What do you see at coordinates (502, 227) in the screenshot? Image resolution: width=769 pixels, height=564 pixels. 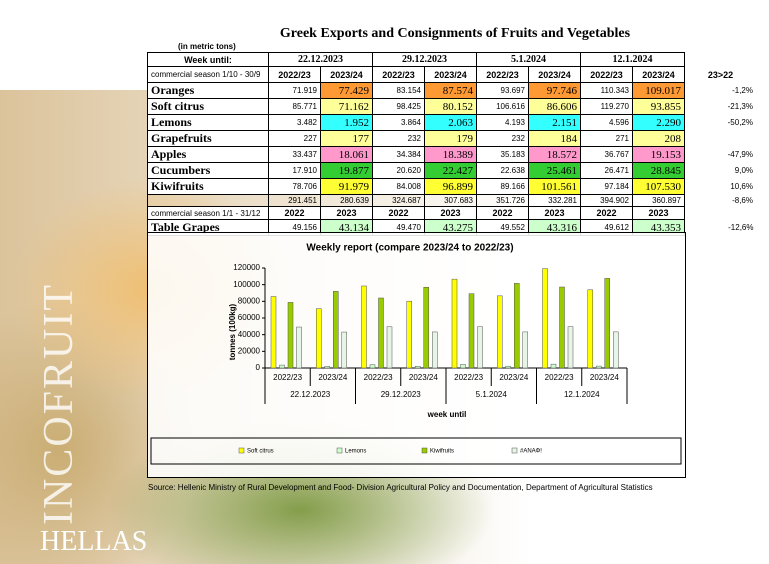 I see `cell: 49.552` at bounding box center [502, 227].